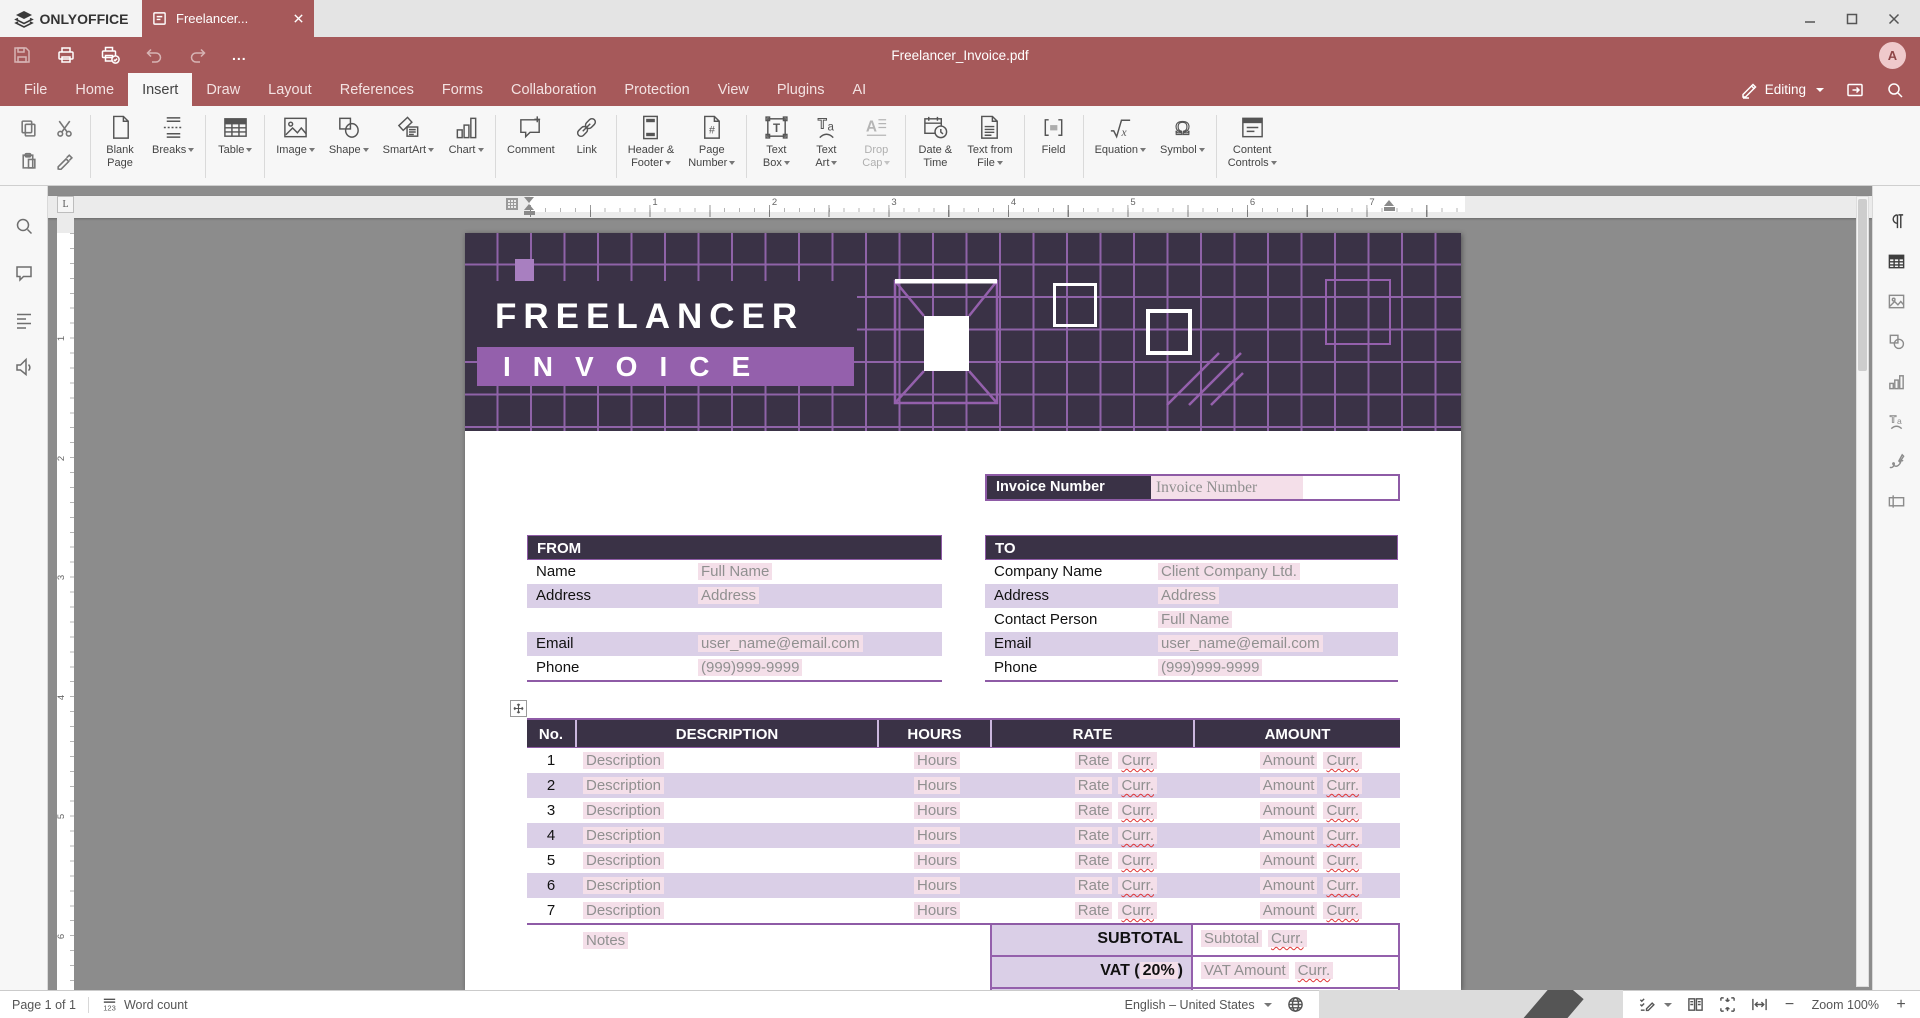 This screenshot has width=1920, height=1018. What do you see at coordinates (859, 89) in the screenshot?
I see `tab-ai: AI` at bounding box center [859, 89].